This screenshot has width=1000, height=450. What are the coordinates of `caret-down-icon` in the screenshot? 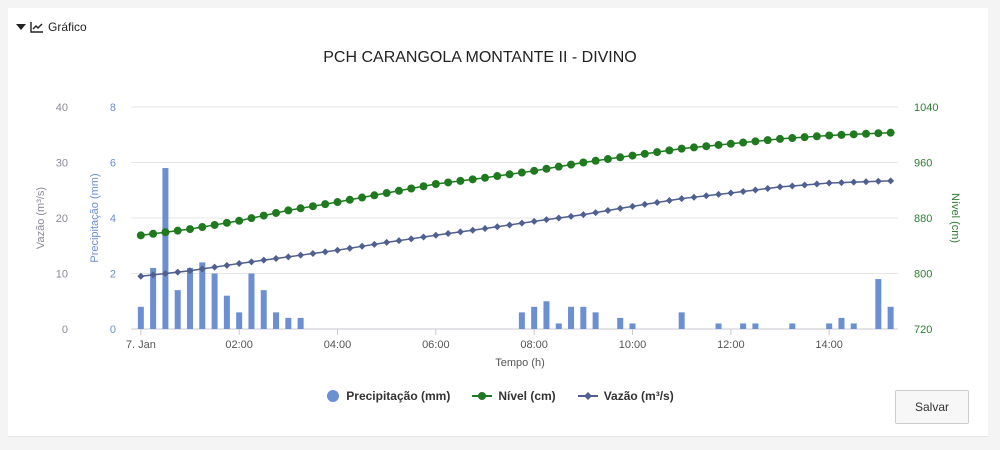 It's located at (21, 27).